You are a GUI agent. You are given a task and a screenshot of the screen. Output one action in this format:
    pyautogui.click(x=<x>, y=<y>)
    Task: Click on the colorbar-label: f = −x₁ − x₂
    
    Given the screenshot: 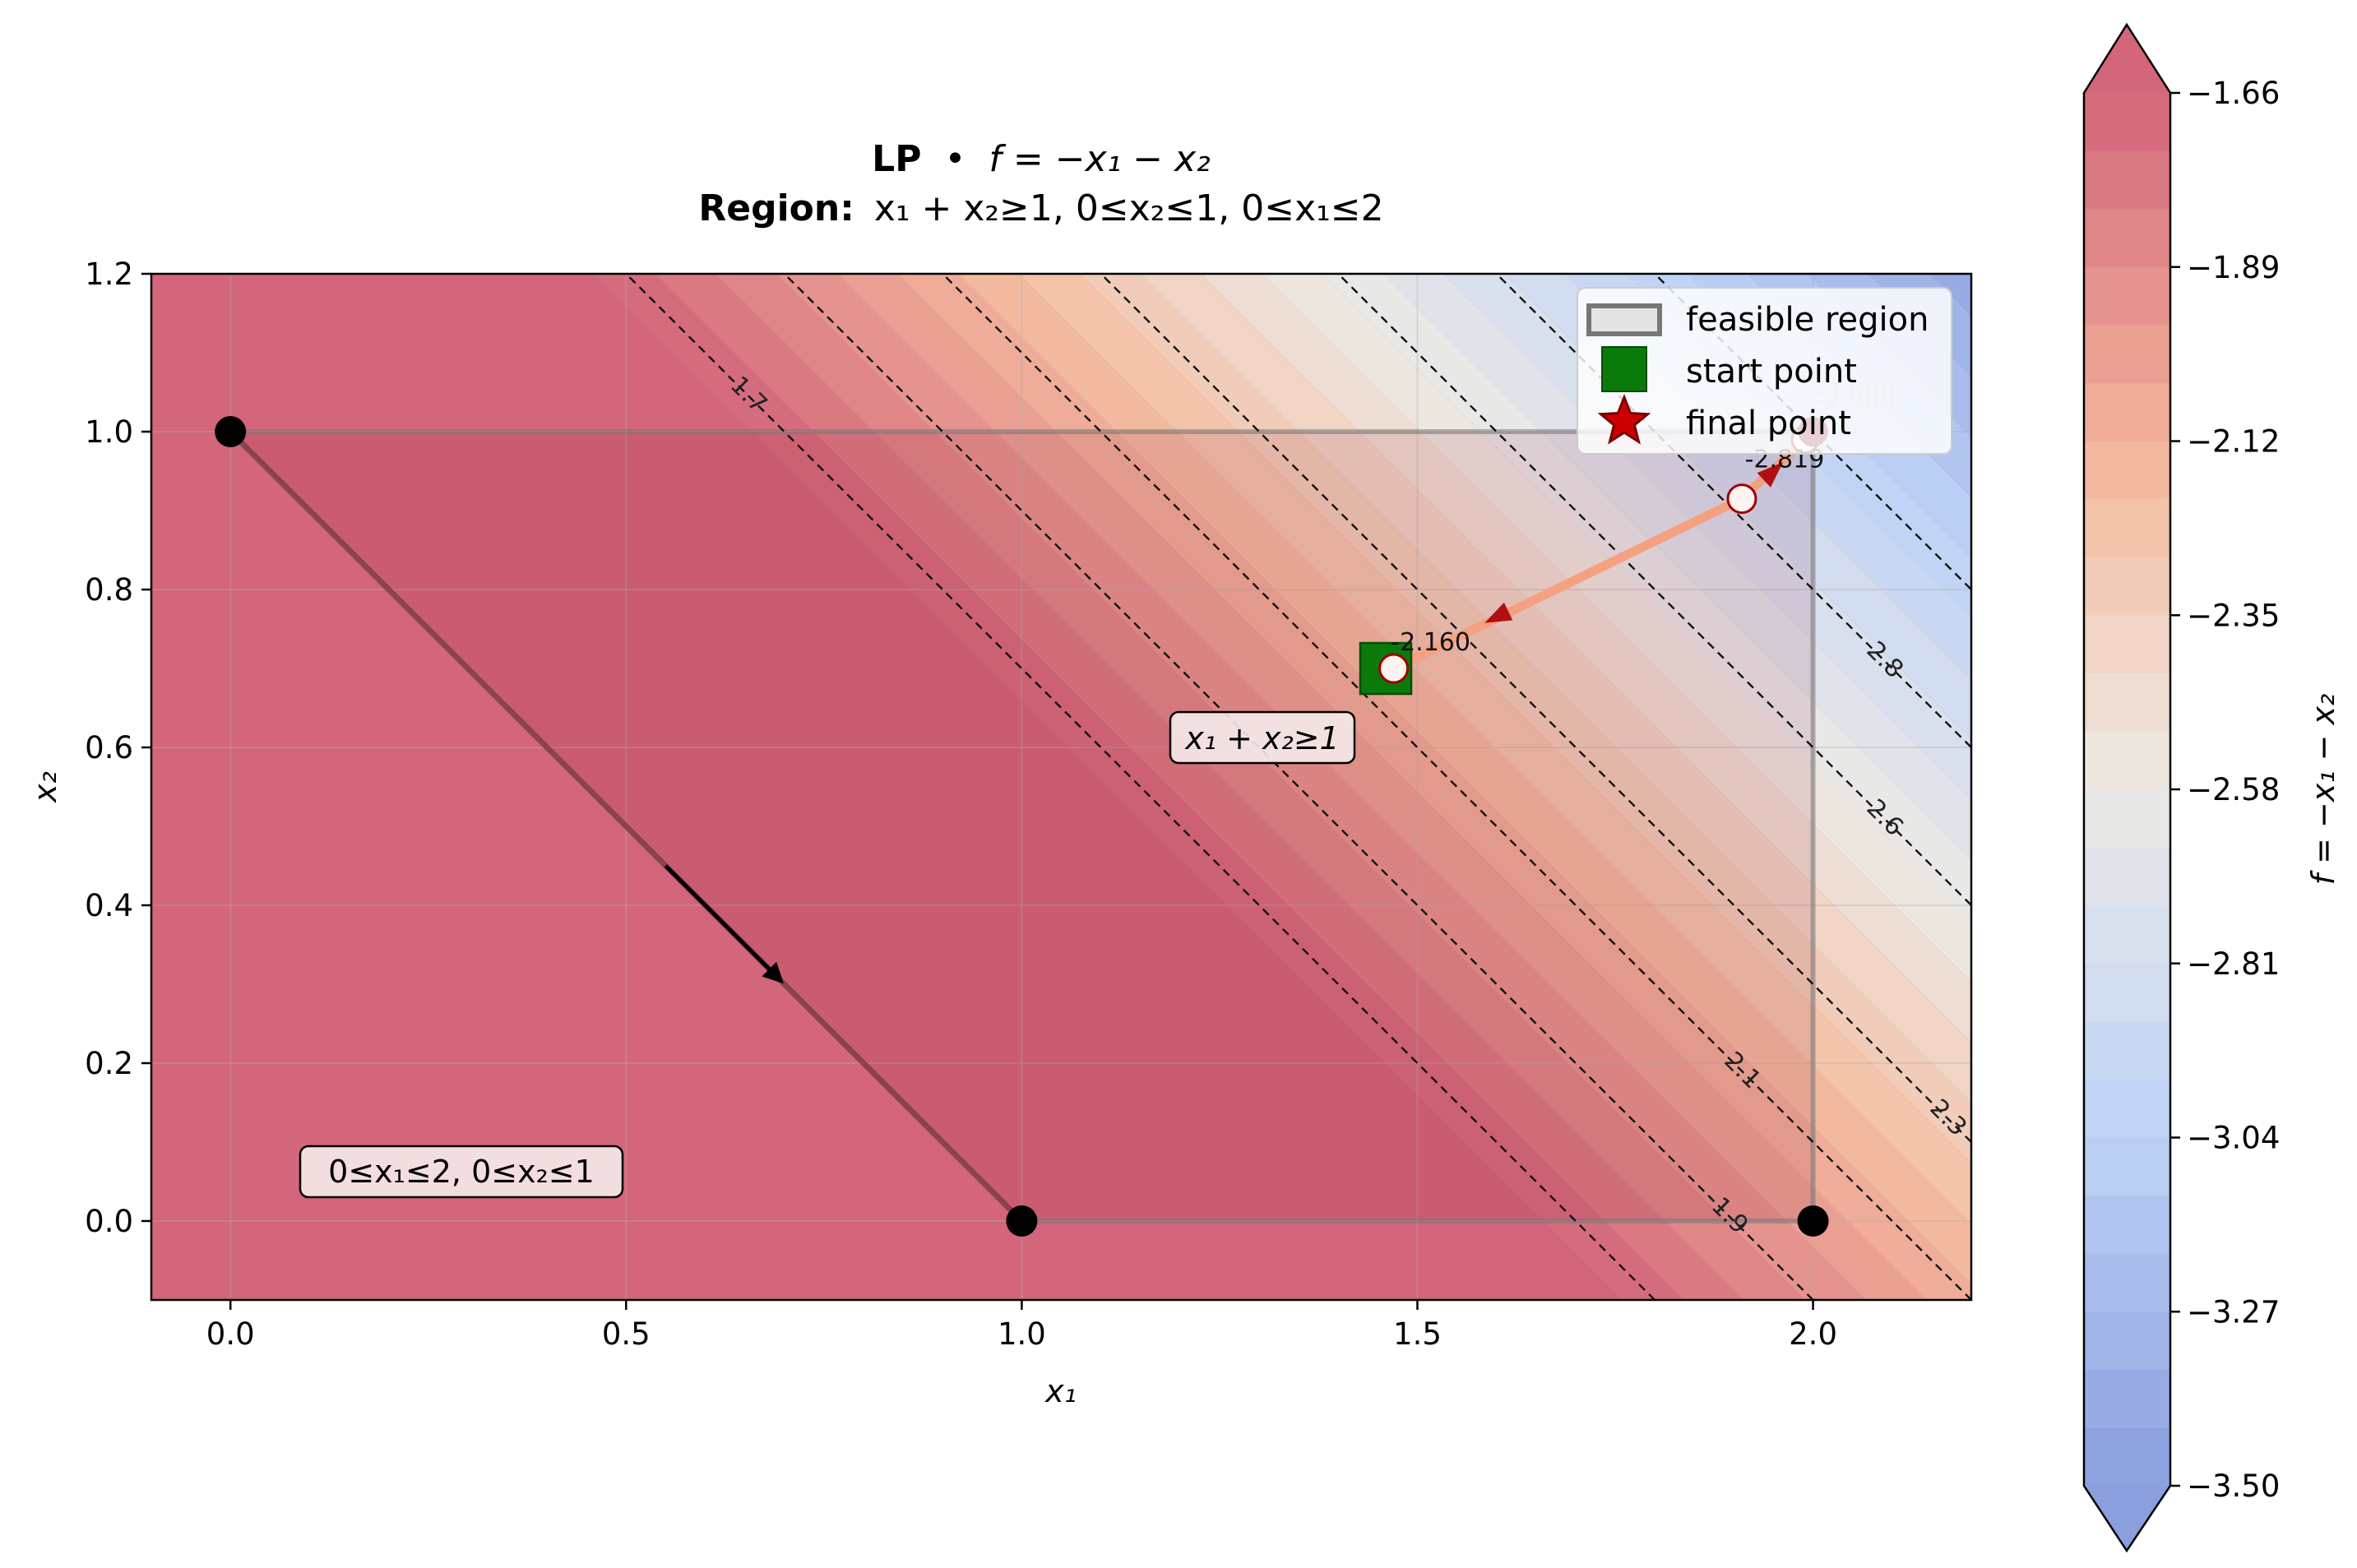 What is the action you would take?
    pyautogui.click(x=2323, y=790)
    